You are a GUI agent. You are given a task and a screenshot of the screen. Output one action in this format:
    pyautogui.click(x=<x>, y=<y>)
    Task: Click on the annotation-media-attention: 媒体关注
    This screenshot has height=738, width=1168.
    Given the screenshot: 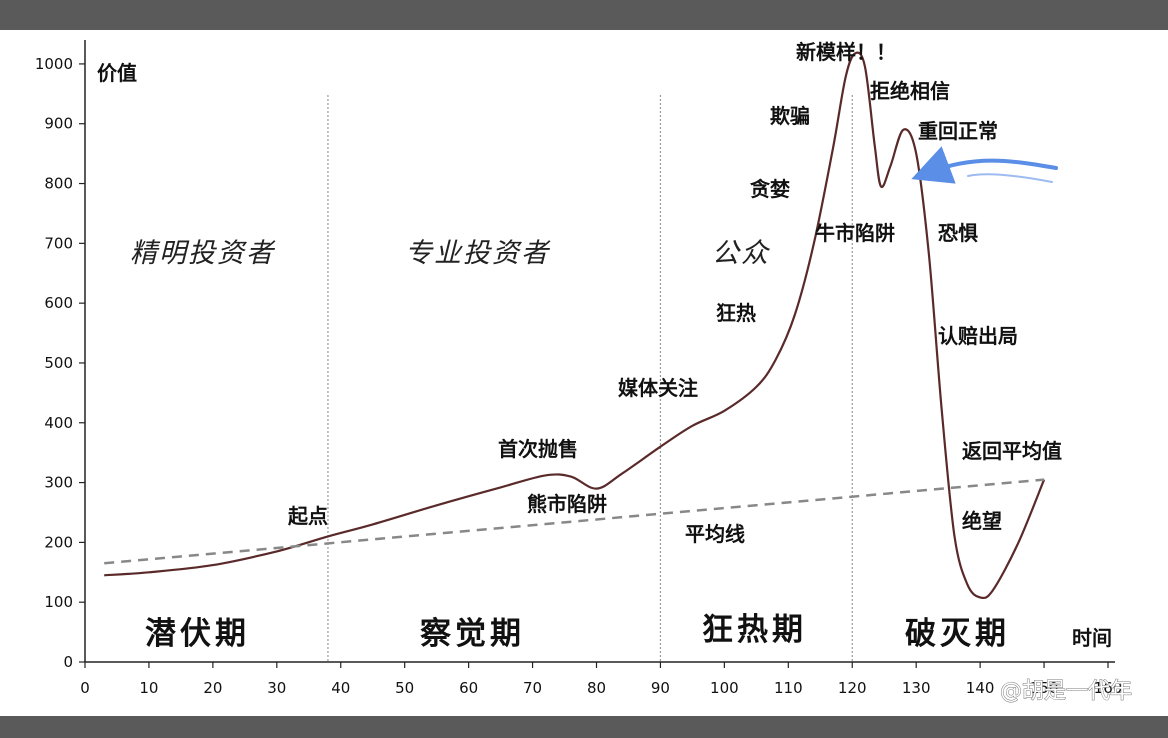 What is the action you would take?
    pyautogui.click(x=658, y=388)
    